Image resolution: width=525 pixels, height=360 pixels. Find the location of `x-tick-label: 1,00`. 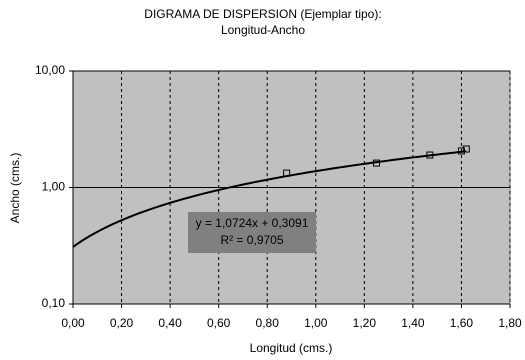

x-tick-label: 1,00 is located at coordinates (316, 323).